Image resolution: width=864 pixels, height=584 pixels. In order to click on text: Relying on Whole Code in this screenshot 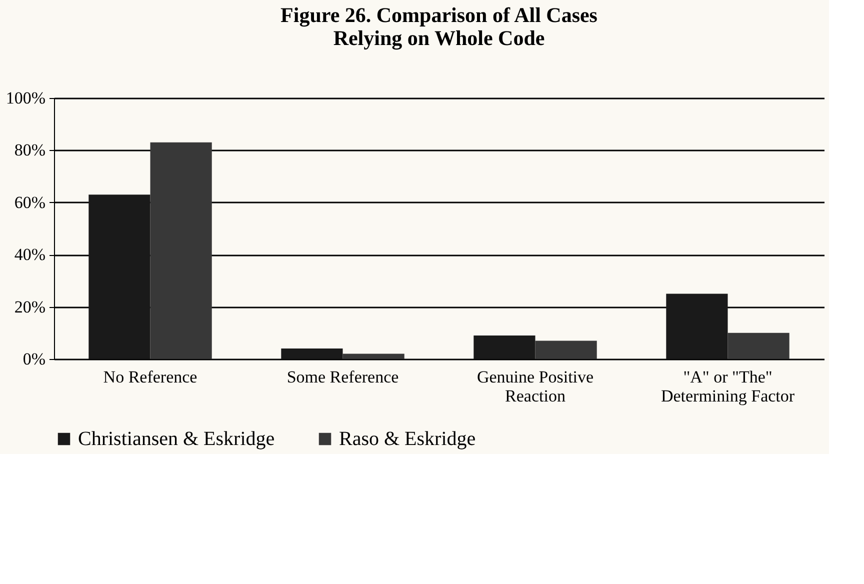, I will do `click(439, 38)`.